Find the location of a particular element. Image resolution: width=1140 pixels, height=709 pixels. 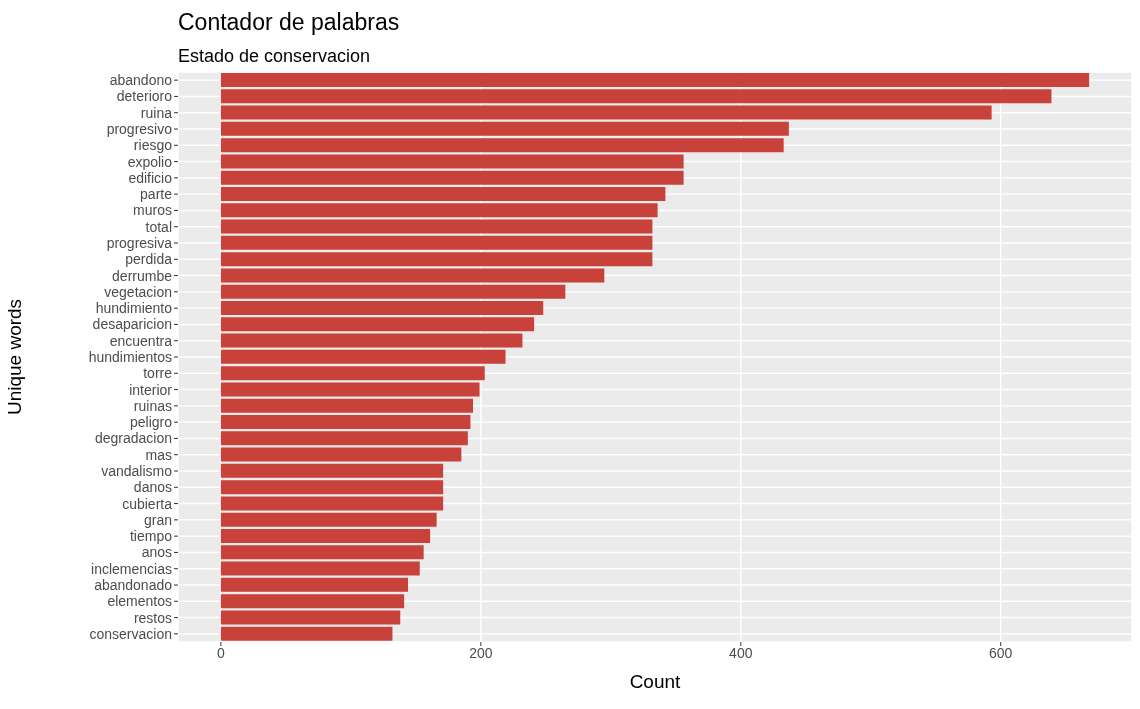

y-tick-label: hundimiento is located at coordinates (134, 308).